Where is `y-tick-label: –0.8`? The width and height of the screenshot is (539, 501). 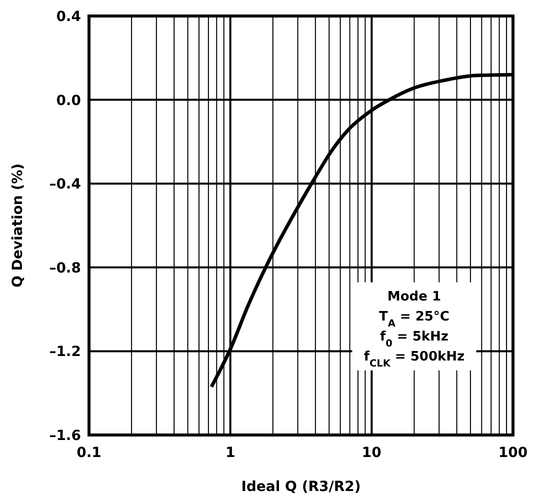 y-tick-label: –0.8 is located at coordinates (65, 268).